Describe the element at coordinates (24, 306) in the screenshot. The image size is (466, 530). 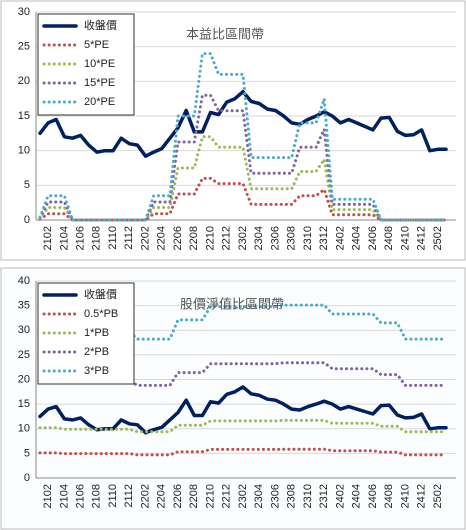
I see `y-tick-label: 35` at that location.